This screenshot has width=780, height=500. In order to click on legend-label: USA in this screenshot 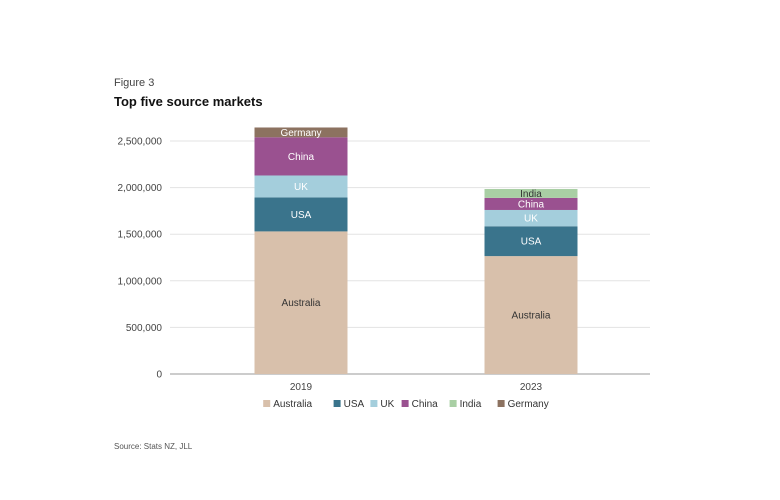, I will do `click(354, 404)`.